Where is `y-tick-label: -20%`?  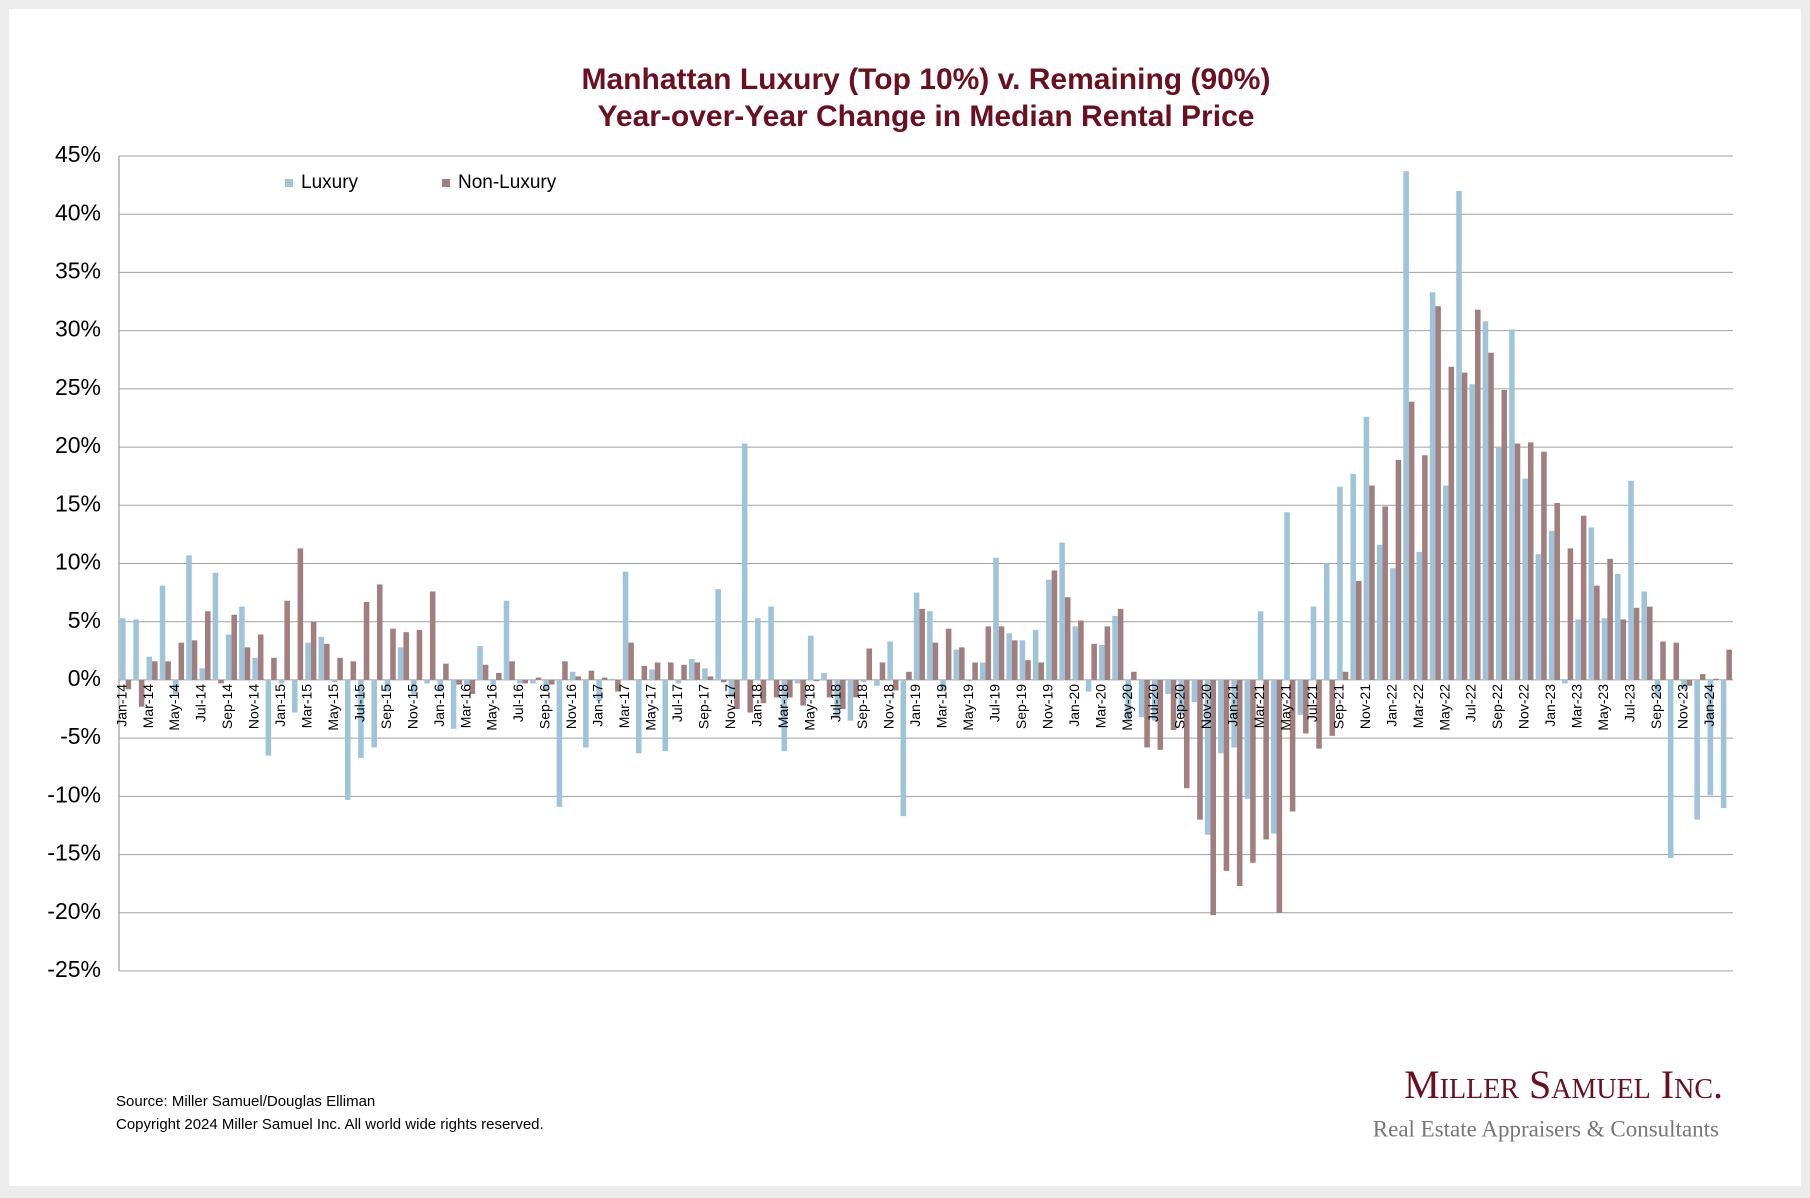 y-tick-label: -20% is located at coordinates (74, 911).